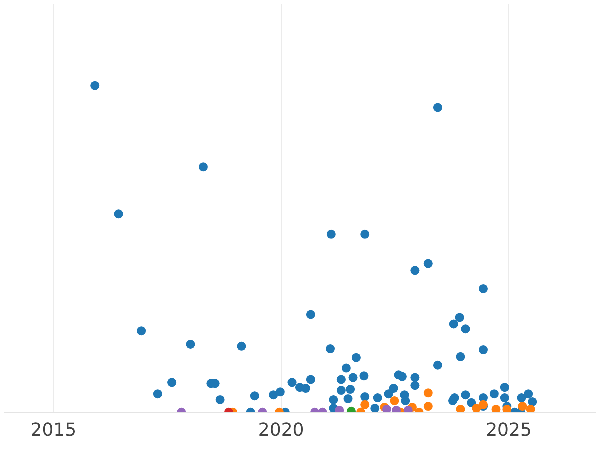 This screenshot has width=600, height=450. What do you see at coordinates (281, 430) in the screenshot?
I see `x-tick-label: 2020` at bounding box center [281, 430].